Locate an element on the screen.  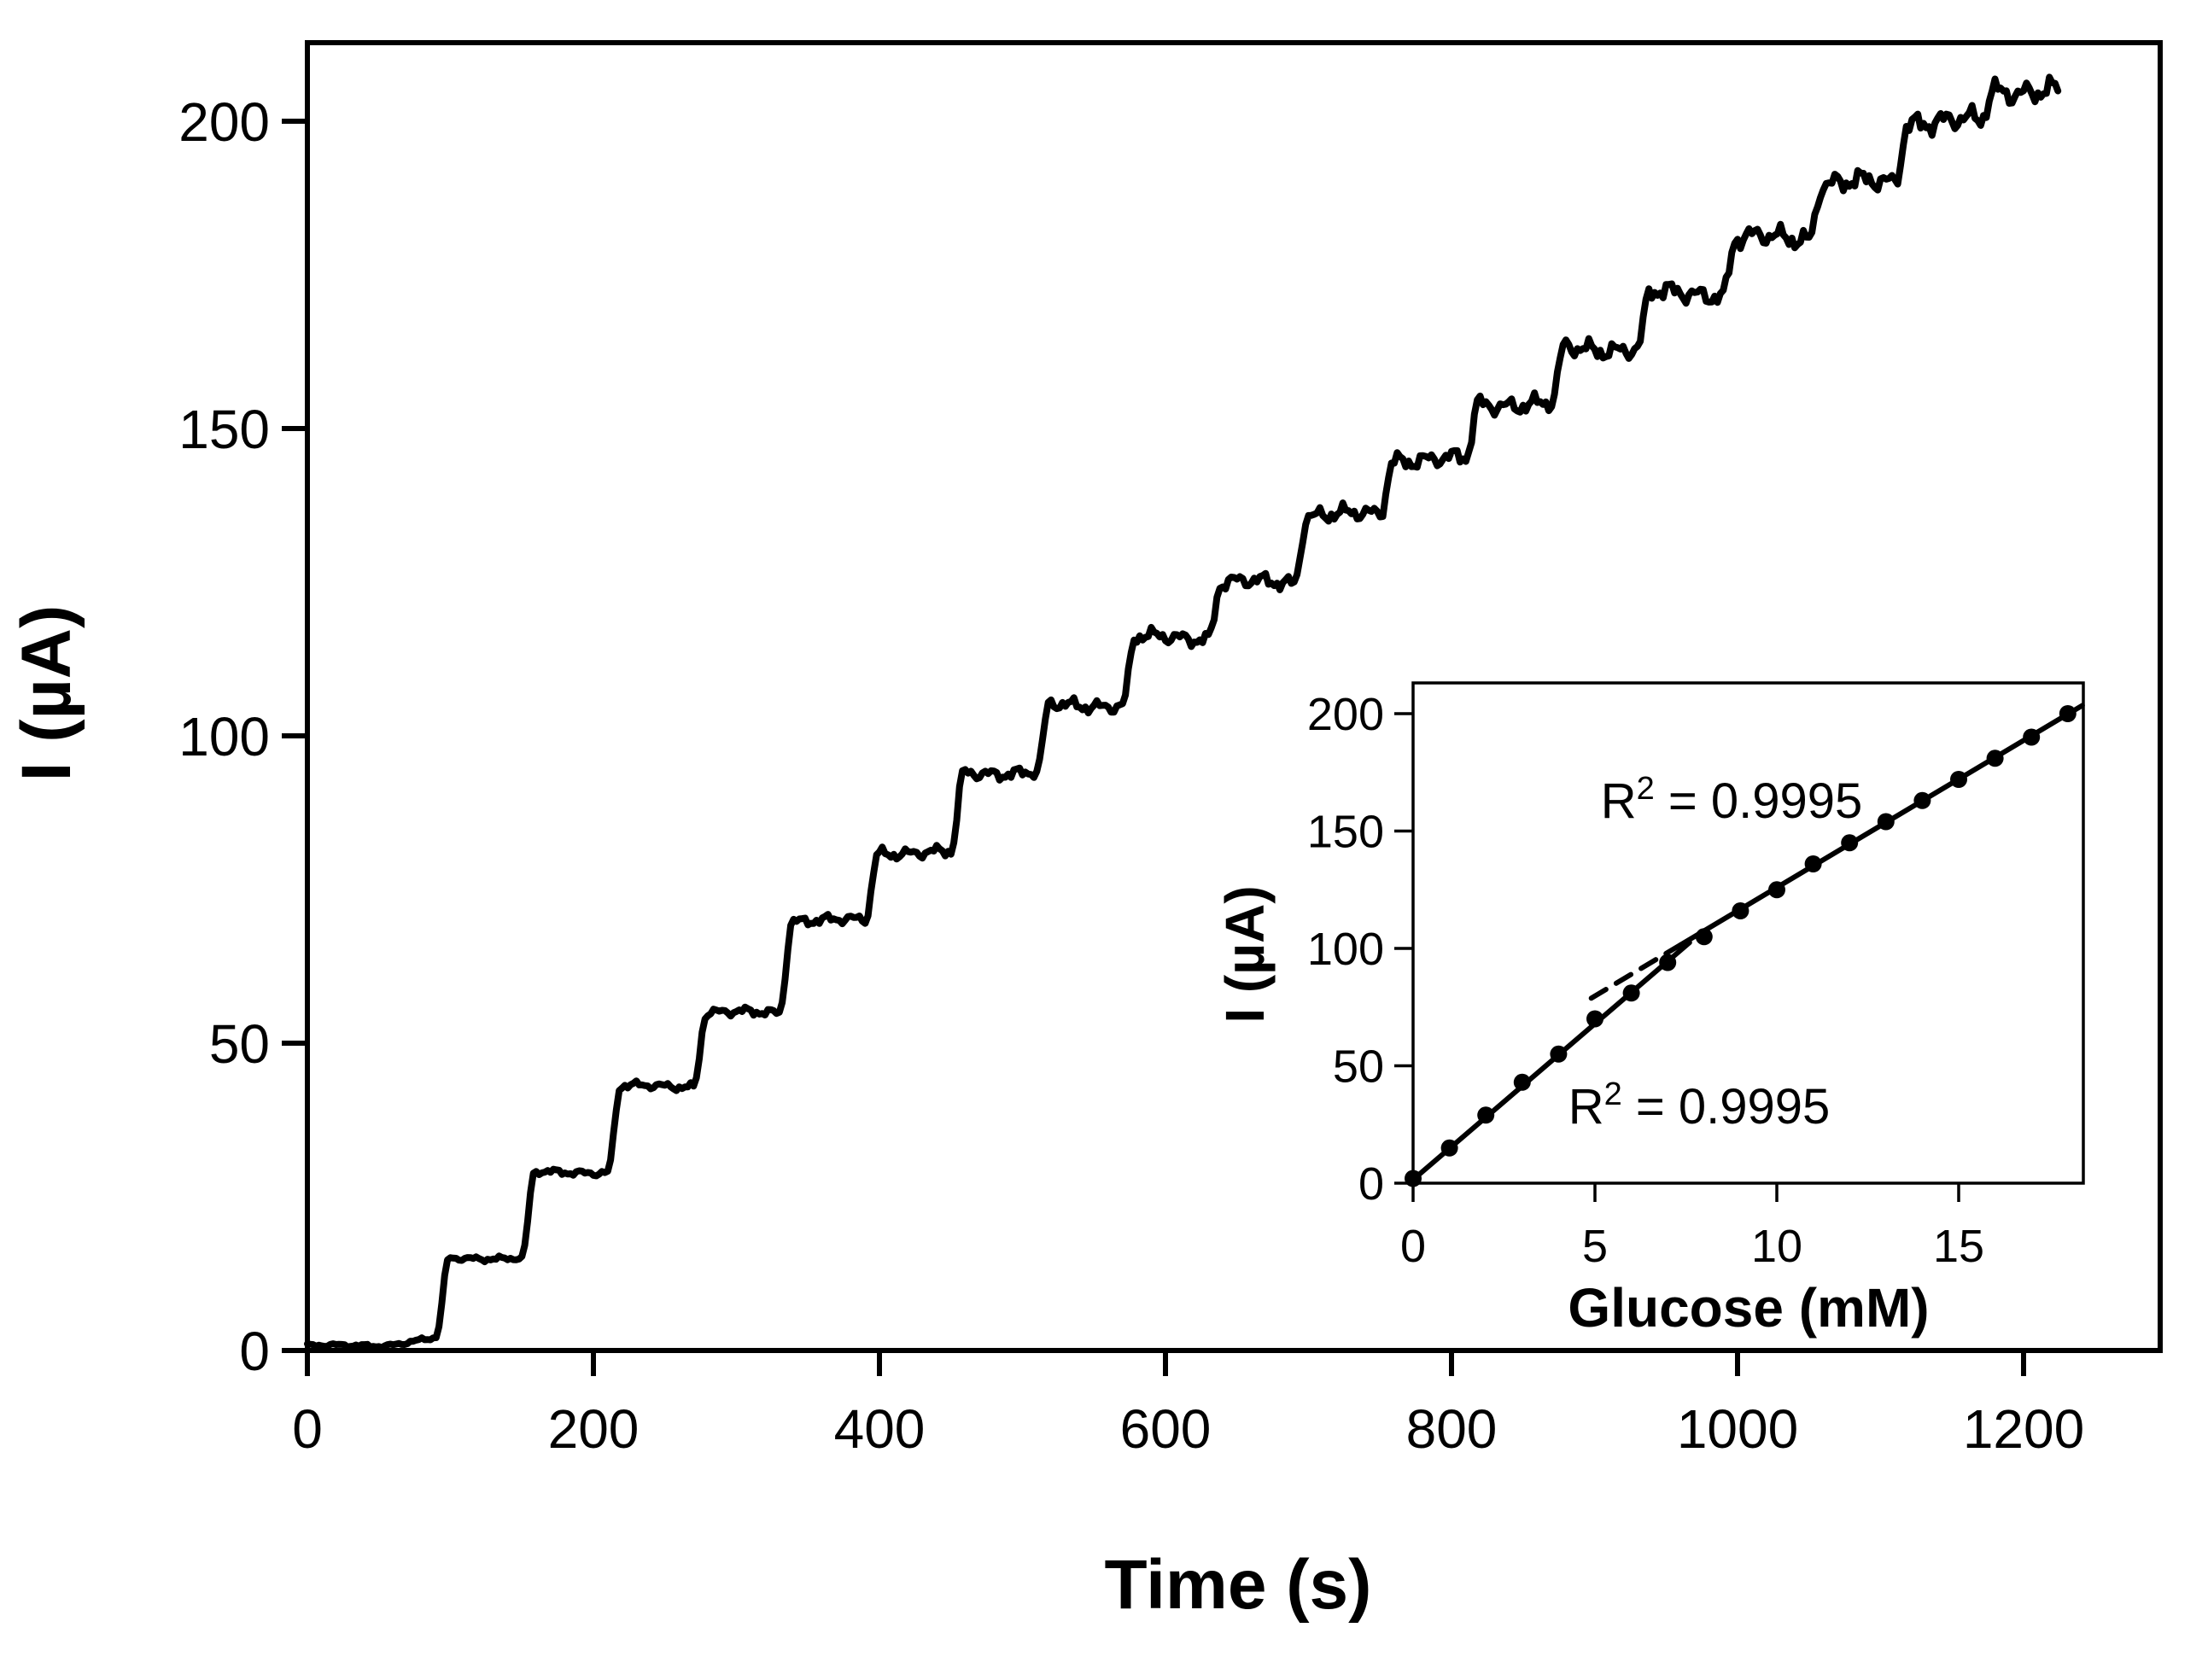
main-x-tick-label: 1200 is located at coordinates (2023, 1429).